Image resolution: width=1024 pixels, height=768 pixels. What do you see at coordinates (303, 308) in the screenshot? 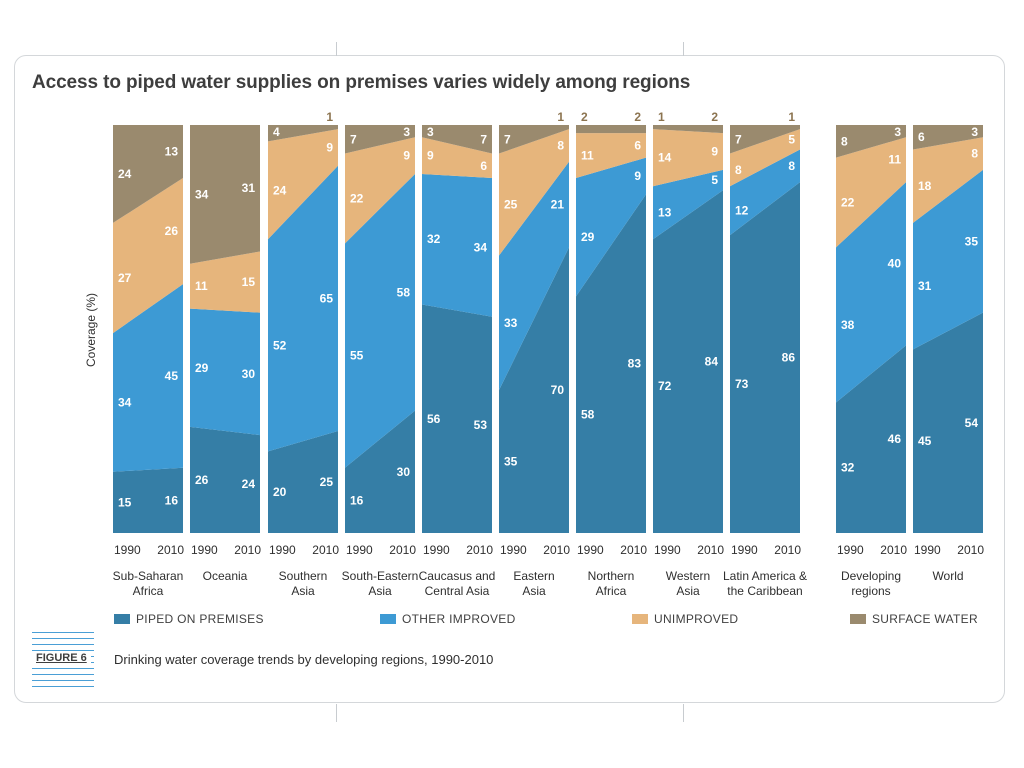
I see `area-other-southern-asia` at bounding box center [303, 308].